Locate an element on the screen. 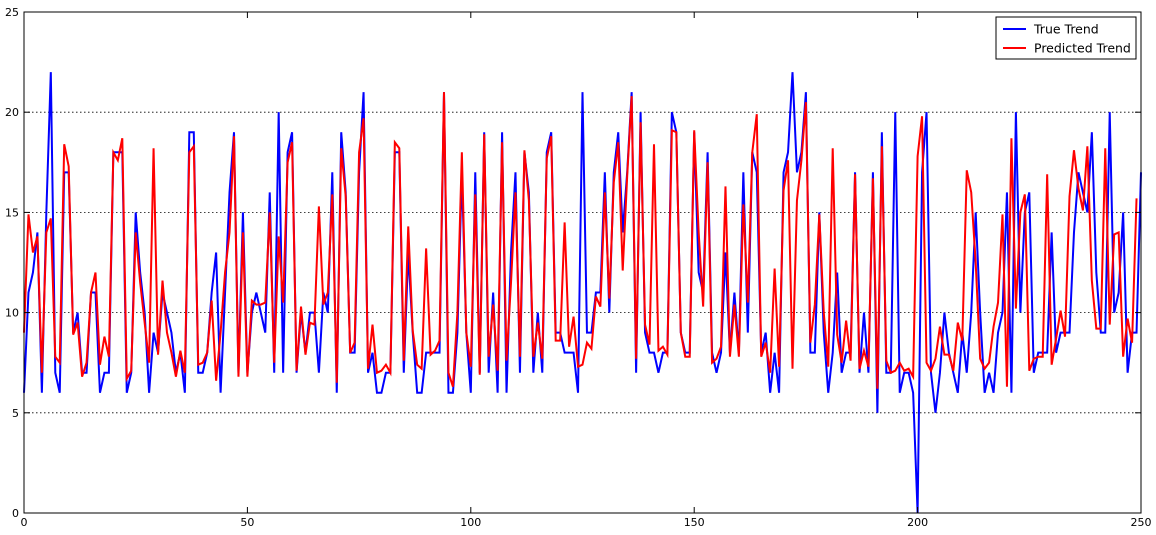  x-tick-label: 0 is located at coordinates (24, 522).